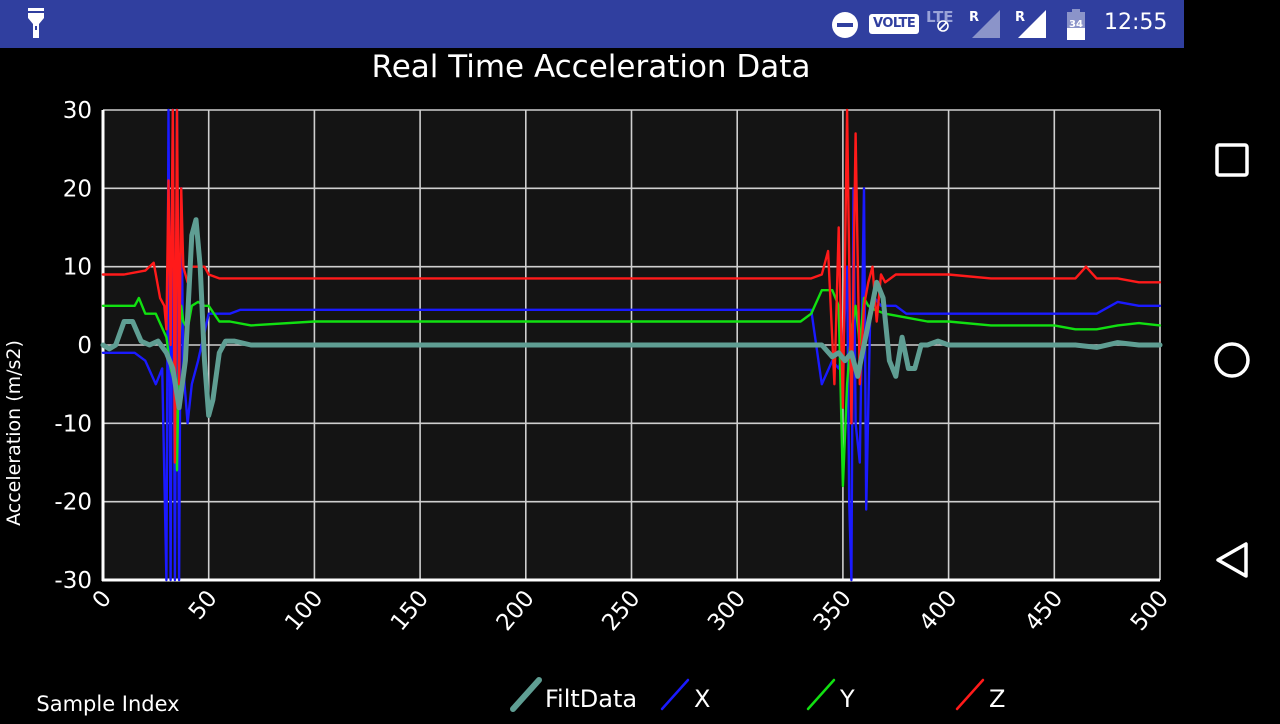  I want to click on y-tick-label: 20, so click(77, 189).